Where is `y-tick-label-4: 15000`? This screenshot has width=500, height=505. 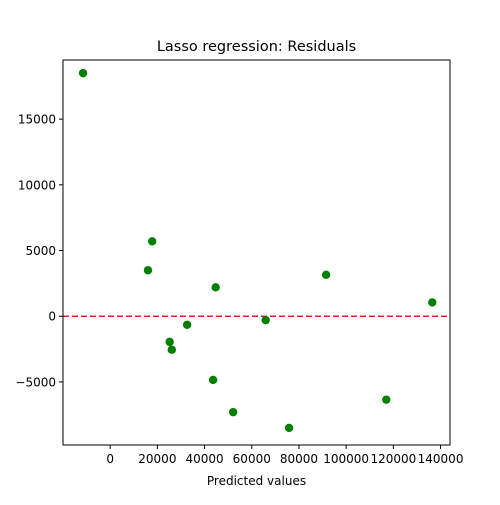
y-tick-label-4: 15000 is located at coordinates (37, 120).